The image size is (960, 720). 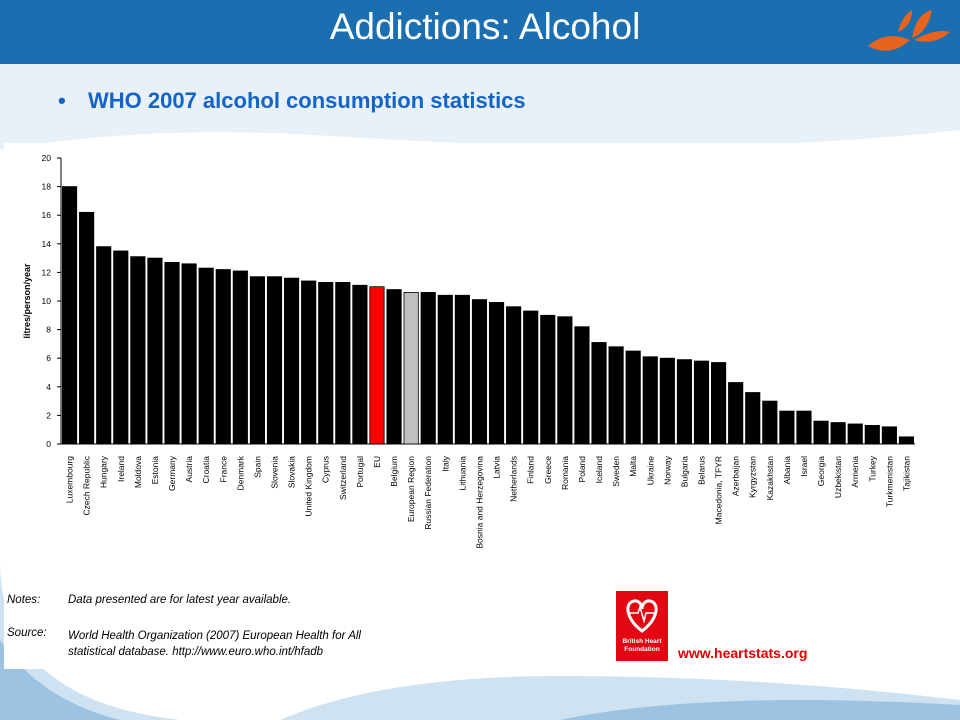 I want to click on y-tick-label: 4, so click(x=48, y=387).